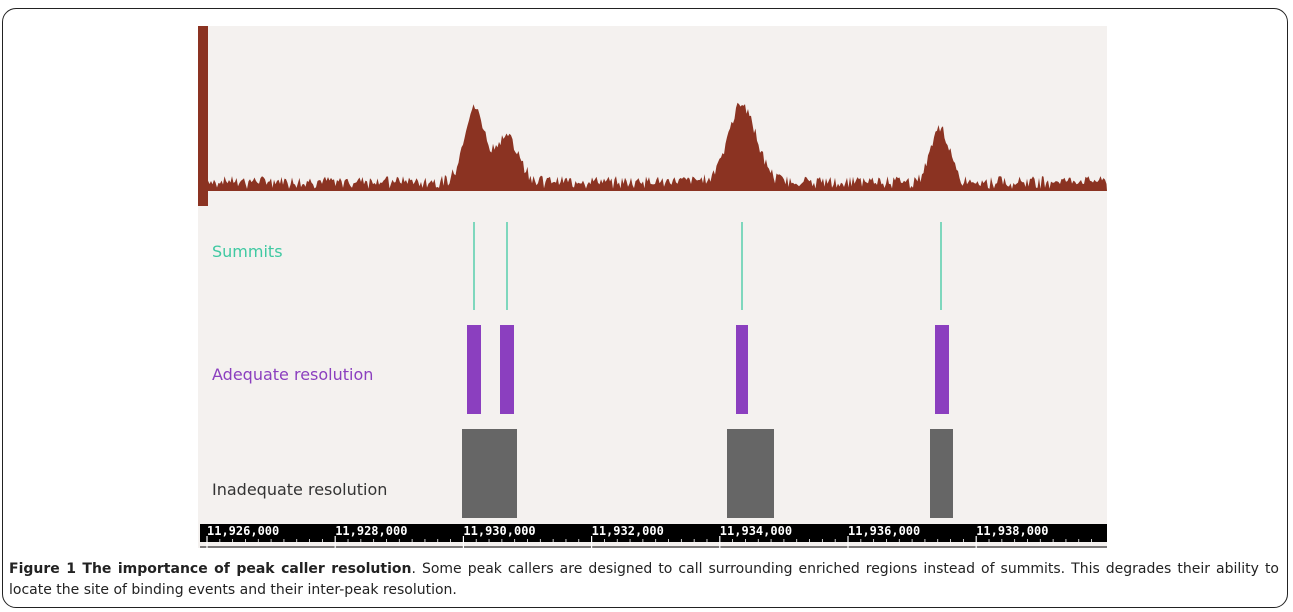 This screenshot has width=1293, height=612. I want to click on summits-track-label: Summits, so click(247, 251).